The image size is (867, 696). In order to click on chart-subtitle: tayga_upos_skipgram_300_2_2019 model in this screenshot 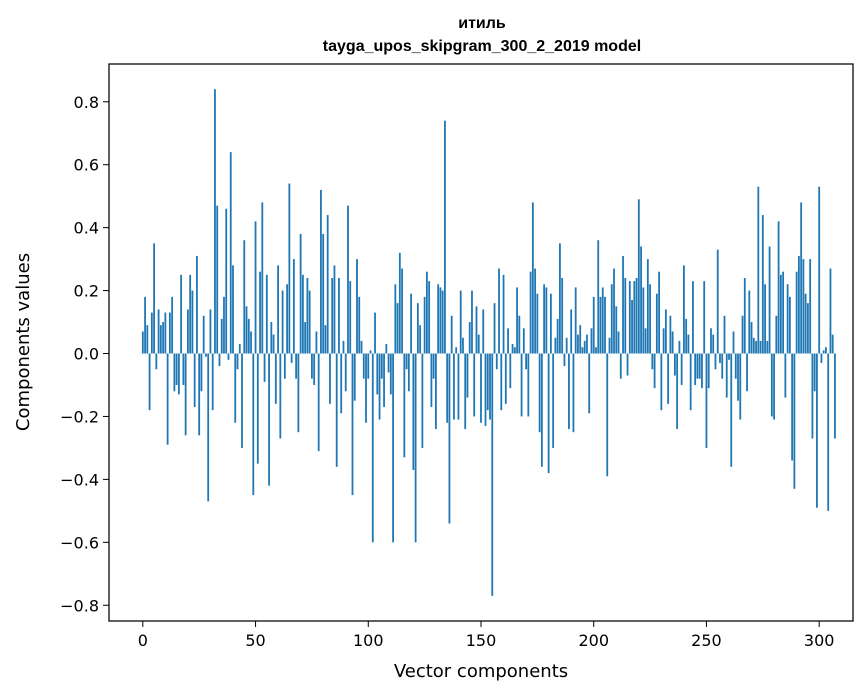, I will do `click(482, 46)`.